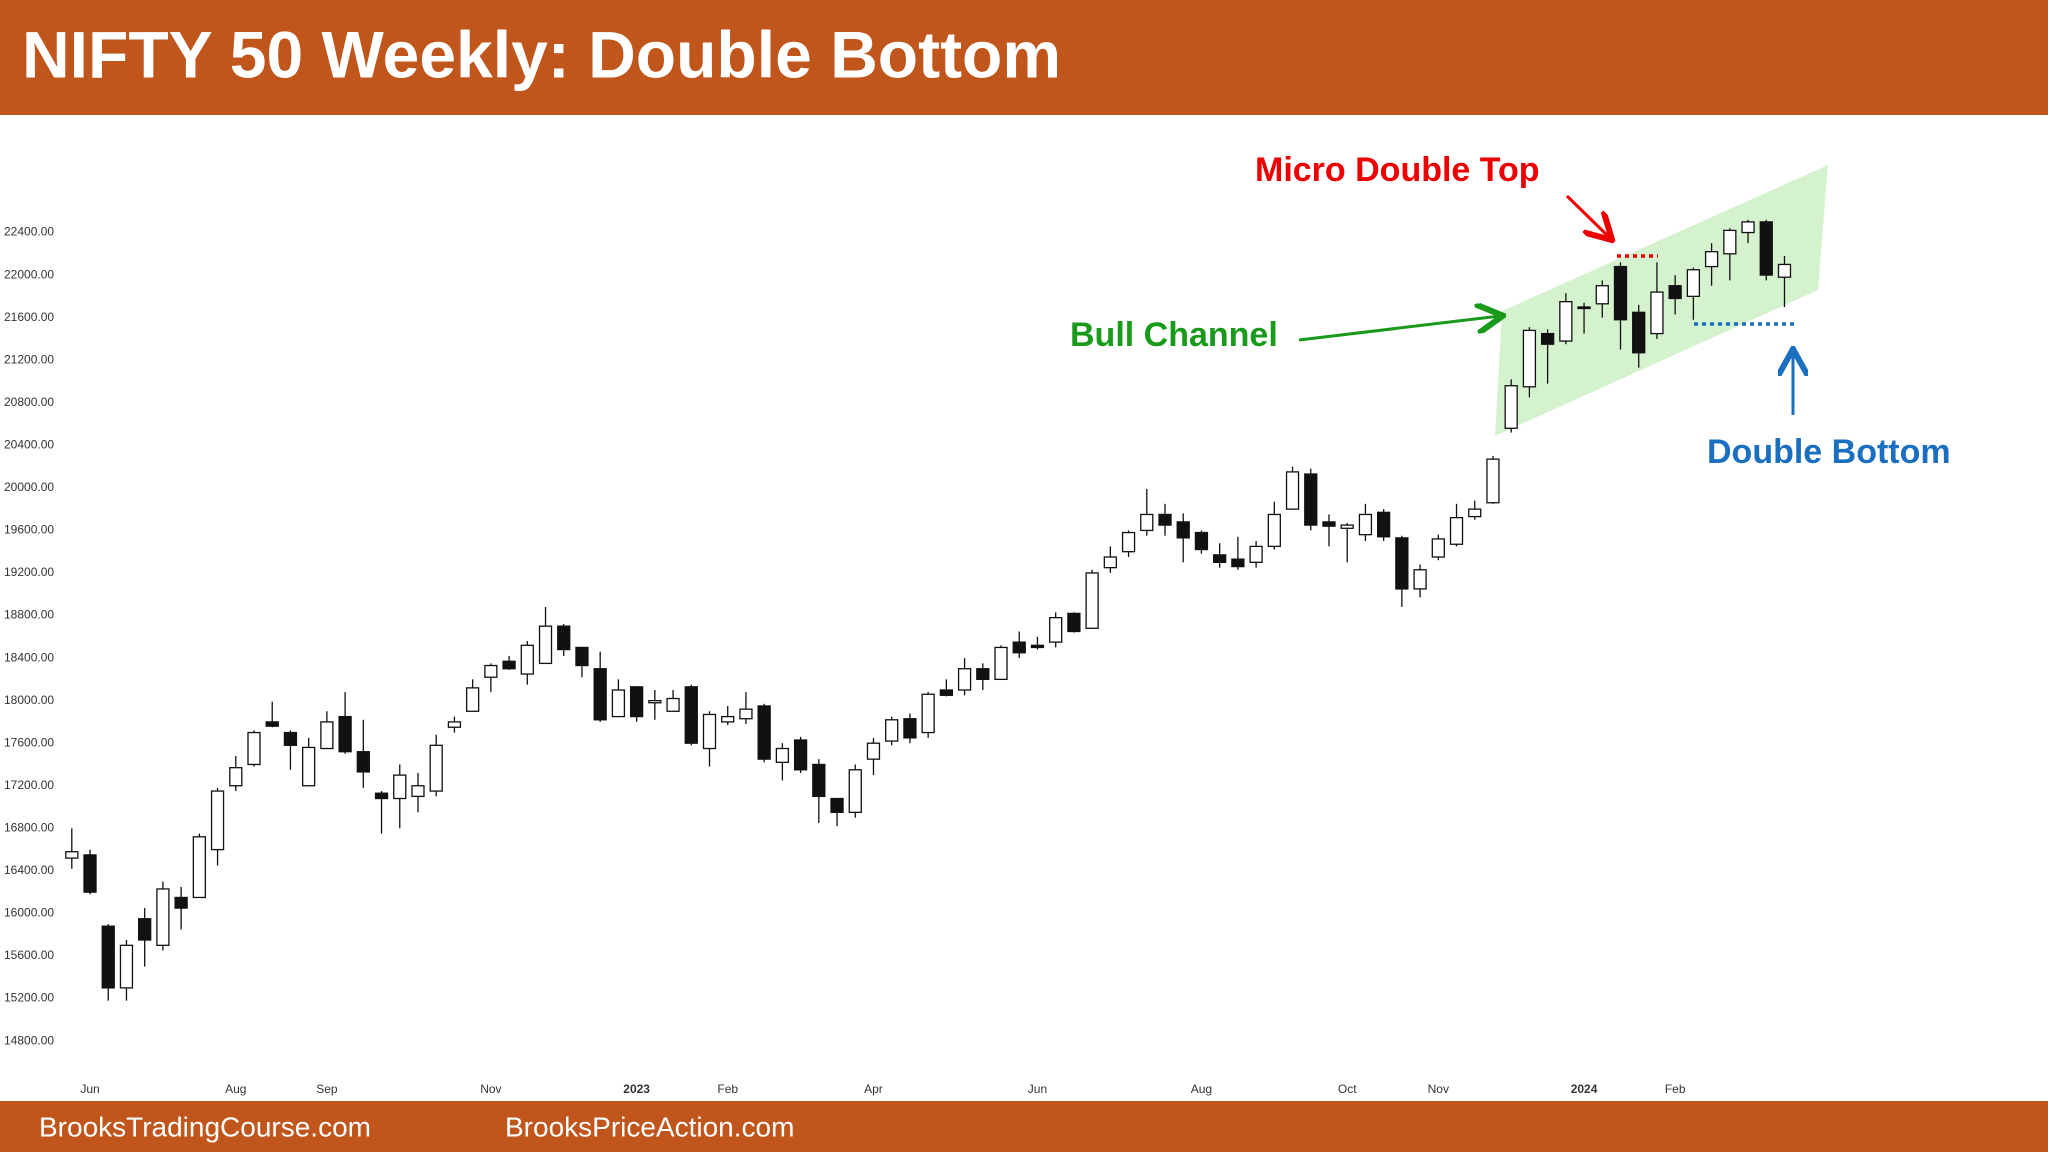  What do you see at coordinates (29, 785) in the screenshot?
I see `y-tick-label: 17200.00` at bounding box center [29, 785].